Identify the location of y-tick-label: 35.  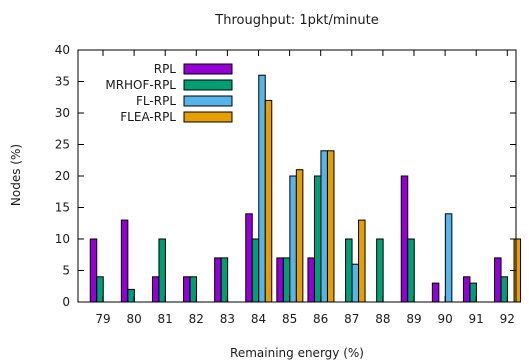
(62, 82).